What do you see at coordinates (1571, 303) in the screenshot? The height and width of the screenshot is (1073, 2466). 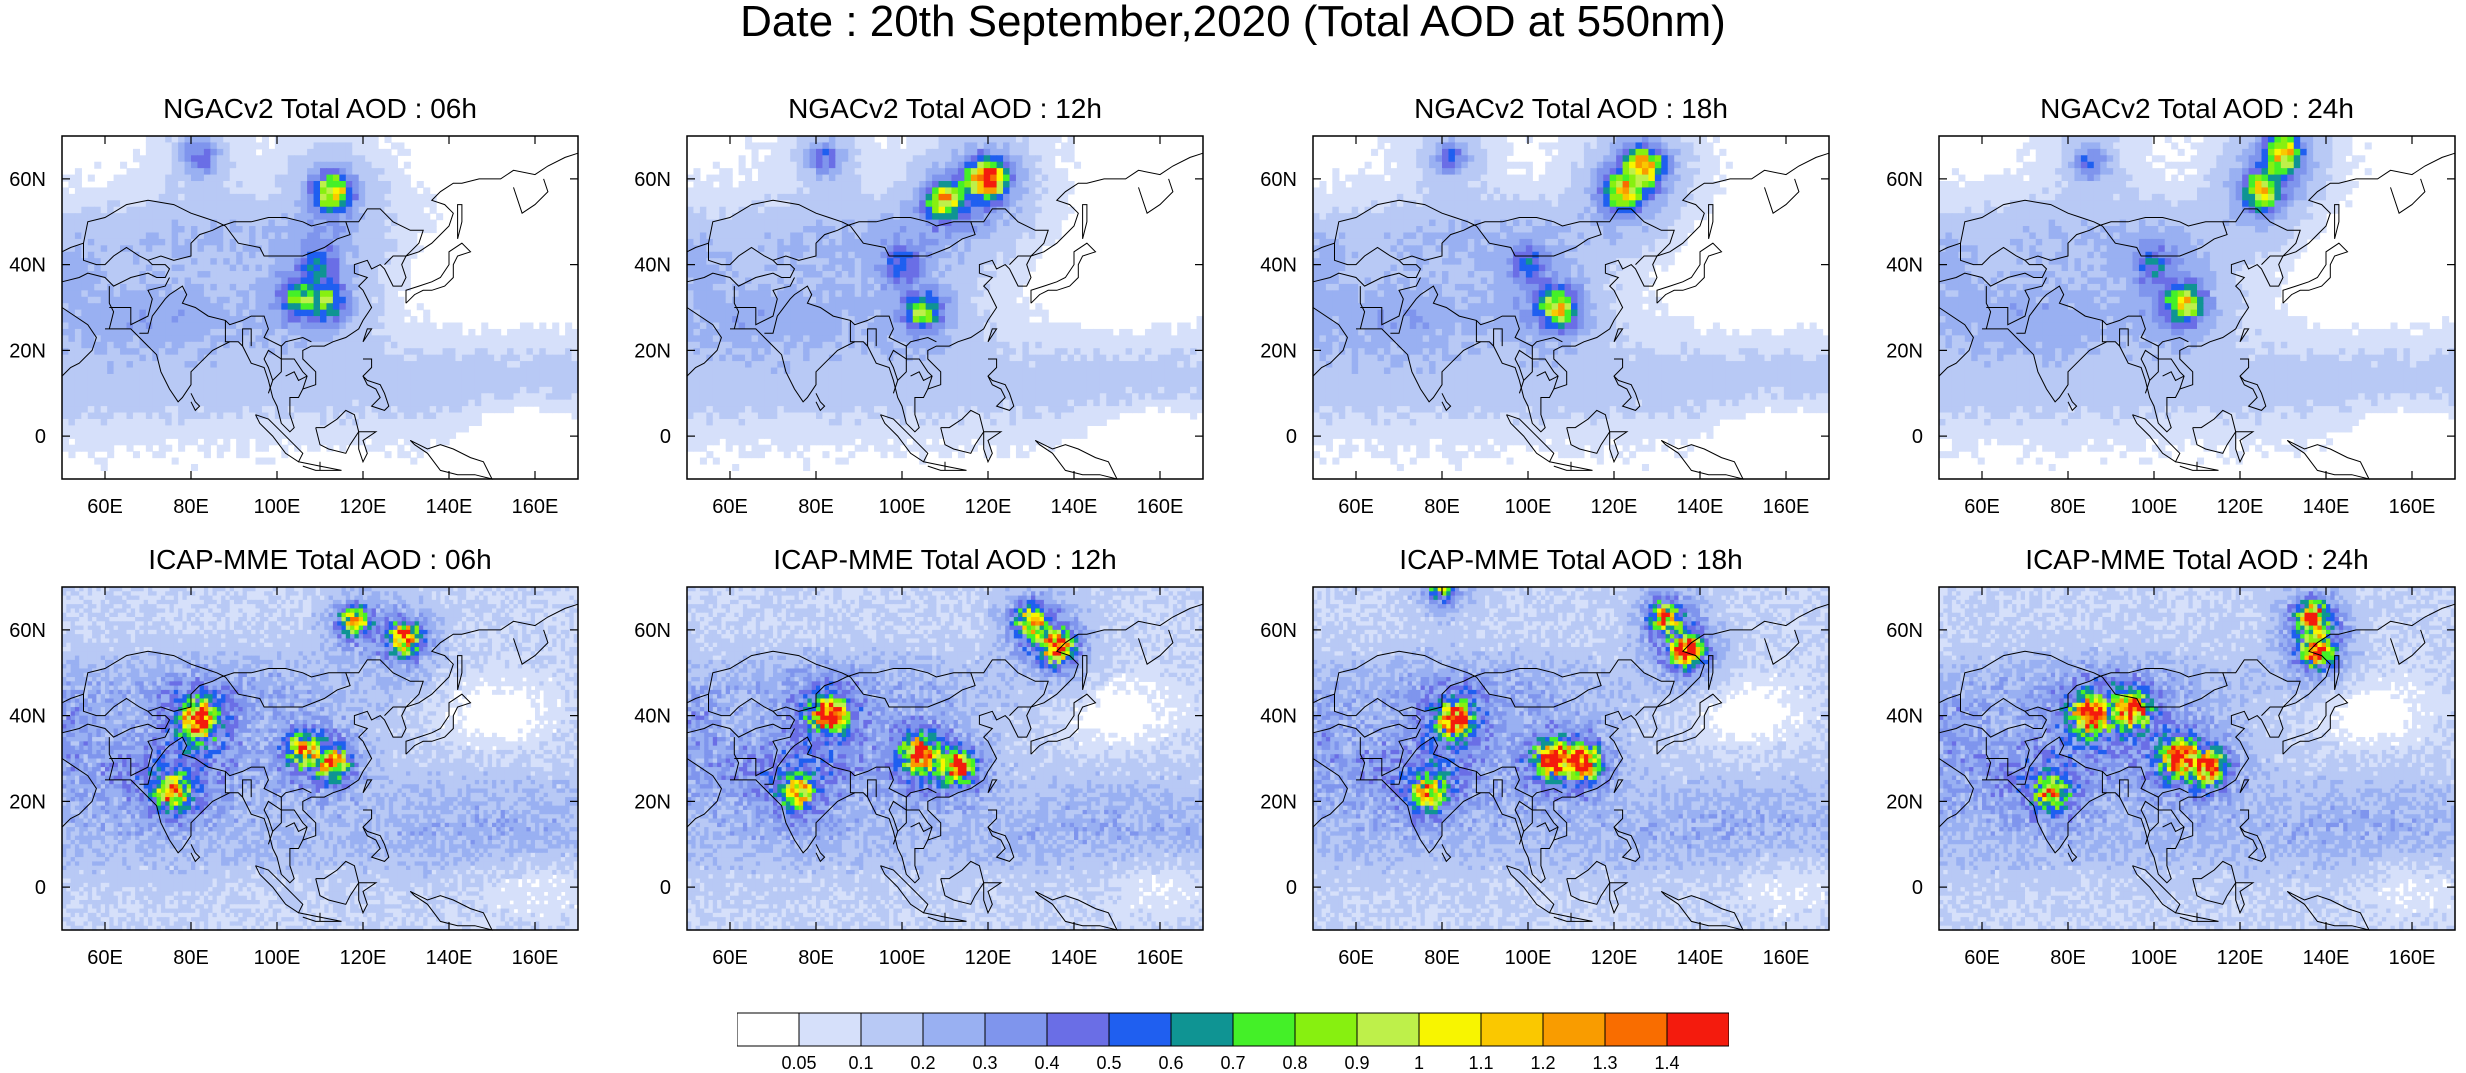 I see `aod-field` at bounding box center [1571, 303].